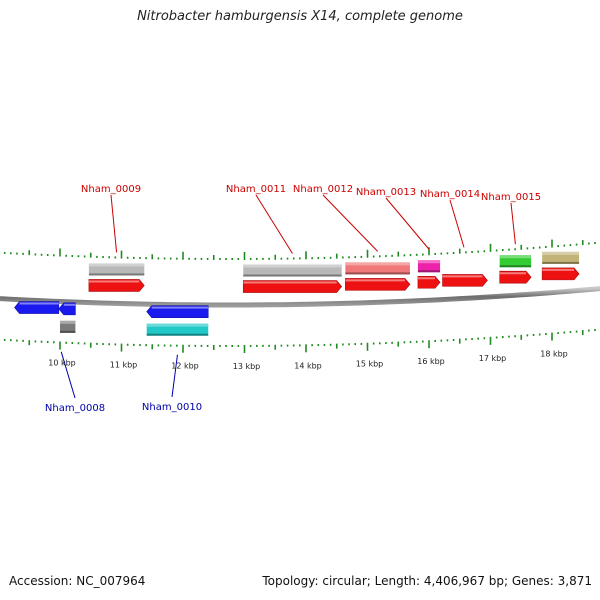  What do you see at coordinates (450, 194) in the screenshot?
I see `gene-label: Nham_0014` at bounding box center [450, 194].